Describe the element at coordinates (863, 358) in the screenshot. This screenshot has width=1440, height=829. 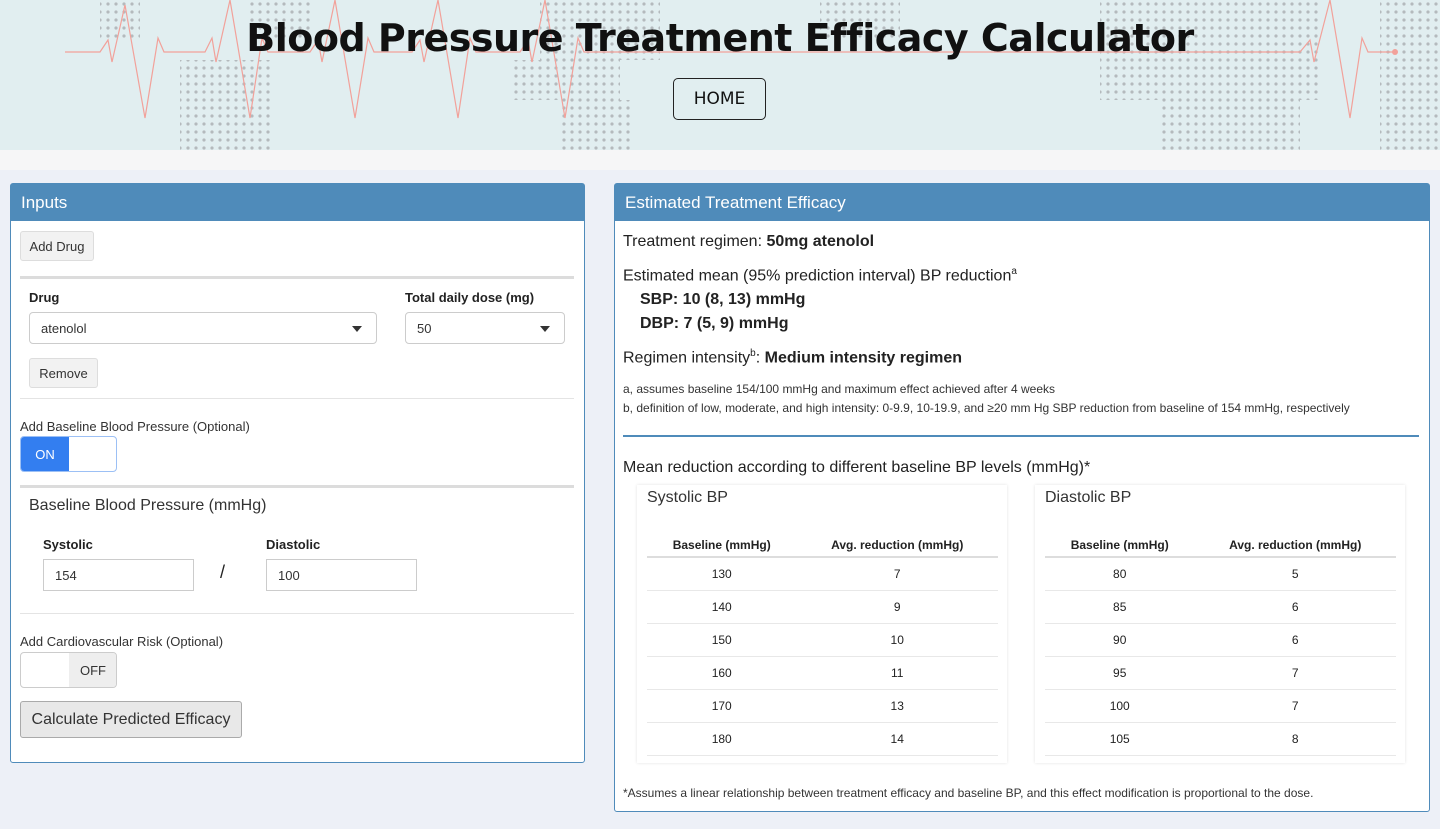
I see `intensity-value: Medium intensity regimen` at that location.